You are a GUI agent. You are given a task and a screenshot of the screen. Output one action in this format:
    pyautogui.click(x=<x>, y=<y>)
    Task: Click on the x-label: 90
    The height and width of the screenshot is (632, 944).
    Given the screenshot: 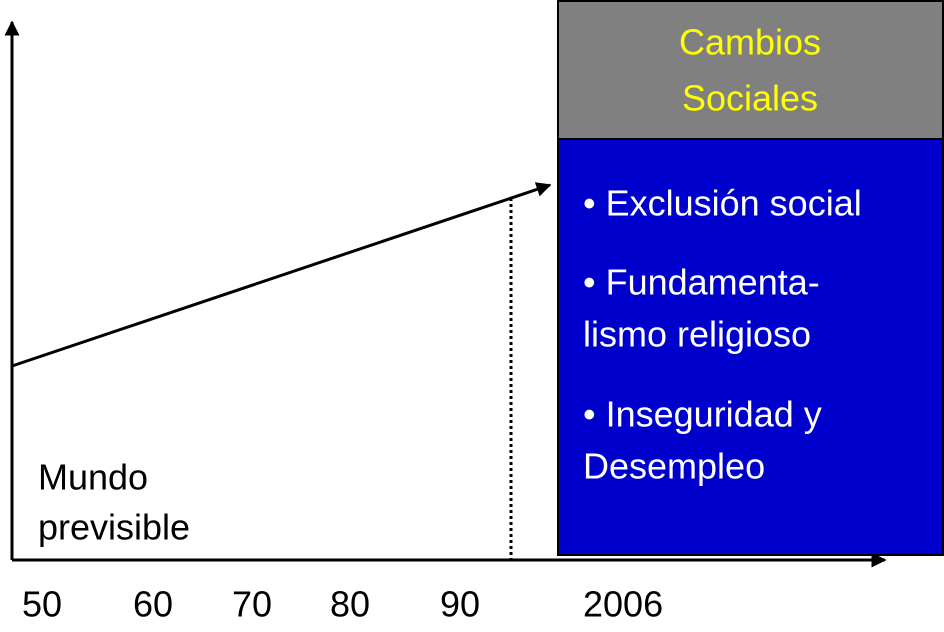 What is the action you would take?
    pyautogui.click(x=460, y=604)
    